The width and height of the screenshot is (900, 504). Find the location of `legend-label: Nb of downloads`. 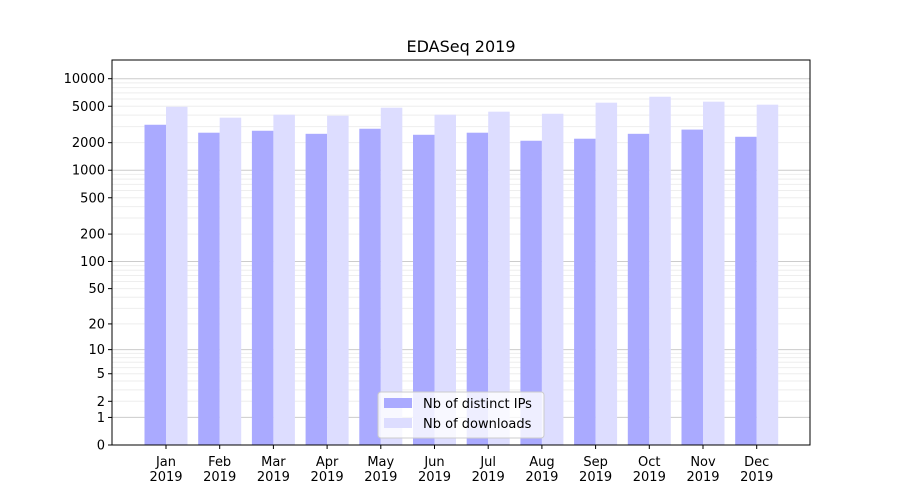

legend-label: Nb of downloads is located at coordinates (477, 424).